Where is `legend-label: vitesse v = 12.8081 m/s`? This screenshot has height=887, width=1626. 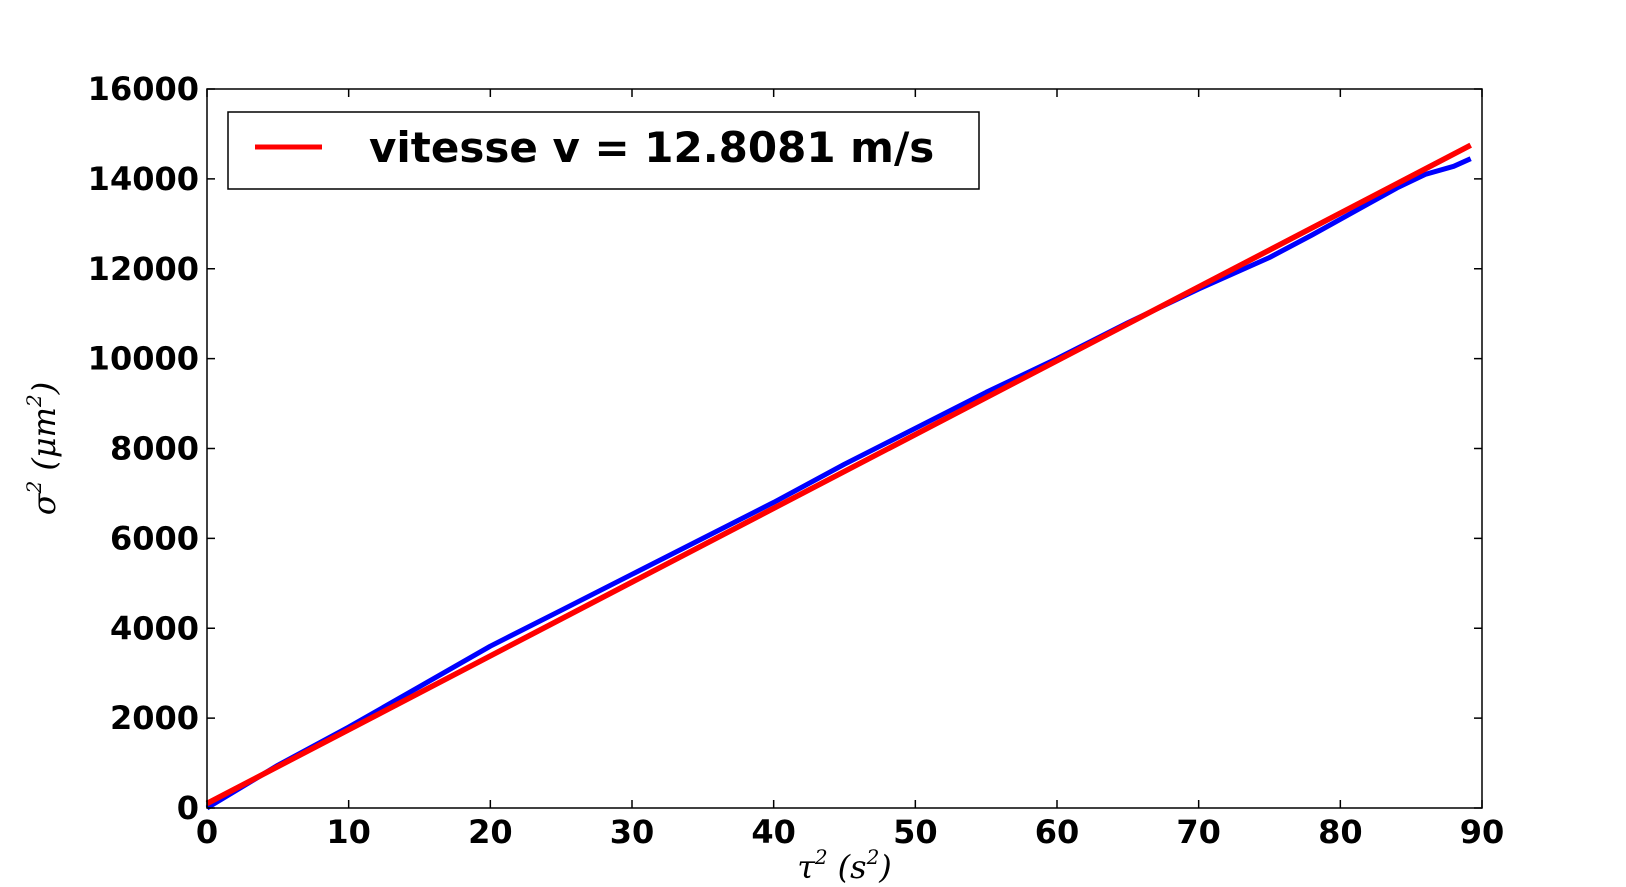 legend-label: vitesse v = 12.8081 m/s is located at coordinates (651, 147).